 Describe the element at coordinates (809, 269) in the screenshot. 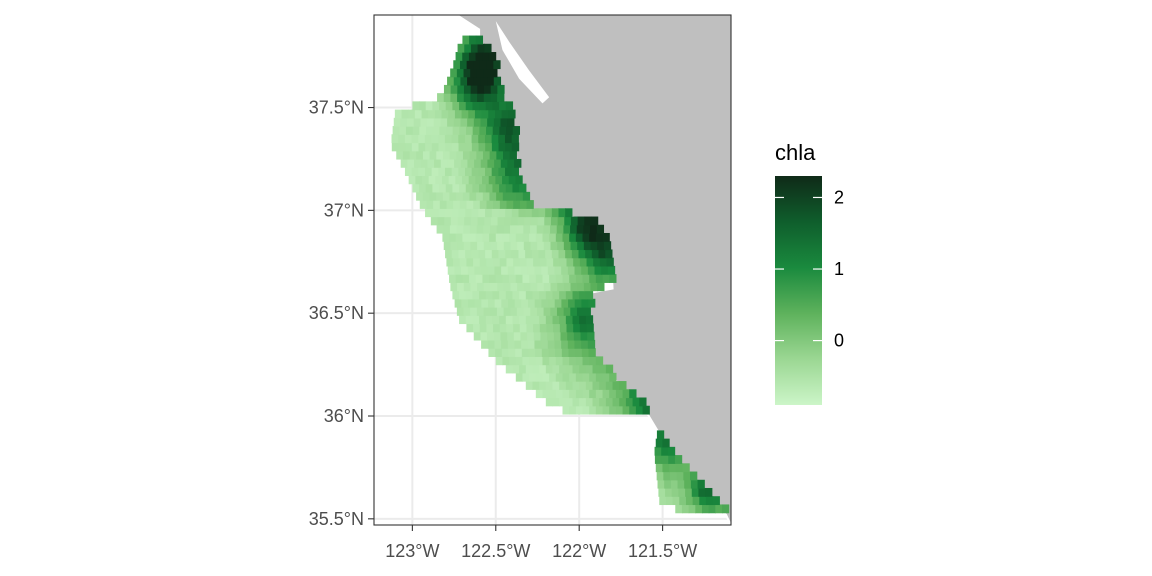

I see `legend-ticks: 0 1 2` at that location.